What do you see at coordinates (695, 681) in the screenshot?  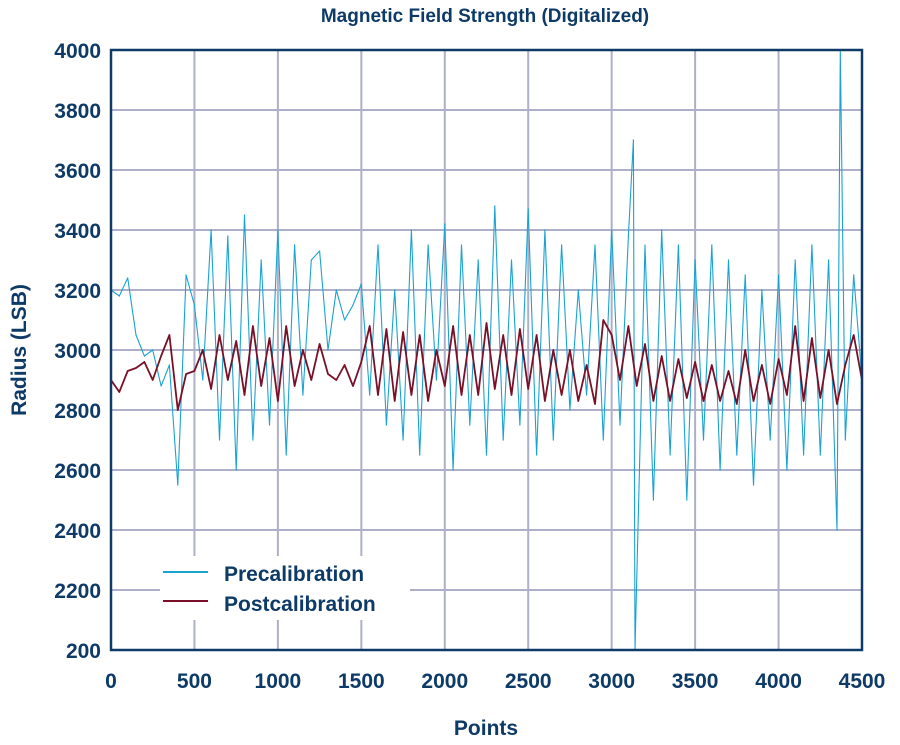 I see `x-tick-label: 3500` at bounding box center [695, 681].